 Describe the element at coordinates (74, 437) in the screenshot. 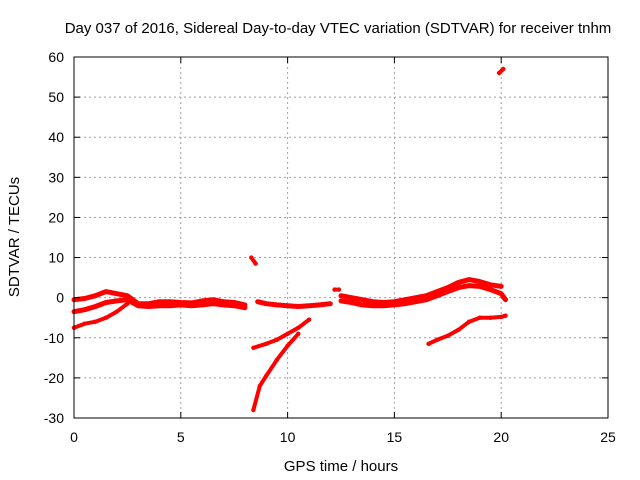

I see `x-tick-label: 0` at that location.